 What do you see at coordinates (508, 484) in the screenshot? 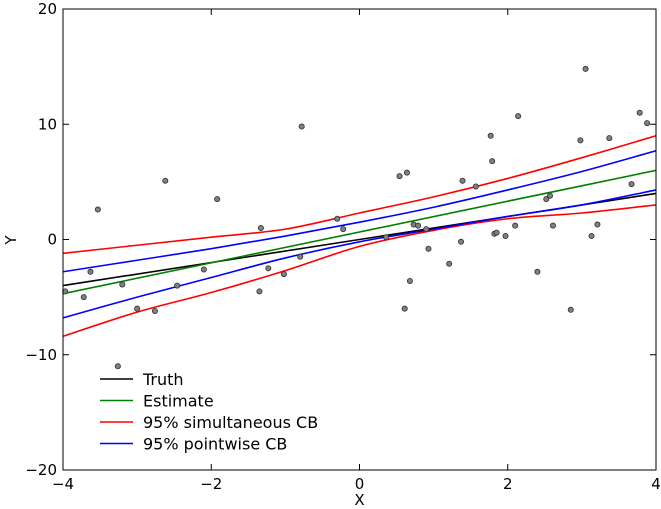
I see `x-tick-label: 2` at bounding box center [508, 484].